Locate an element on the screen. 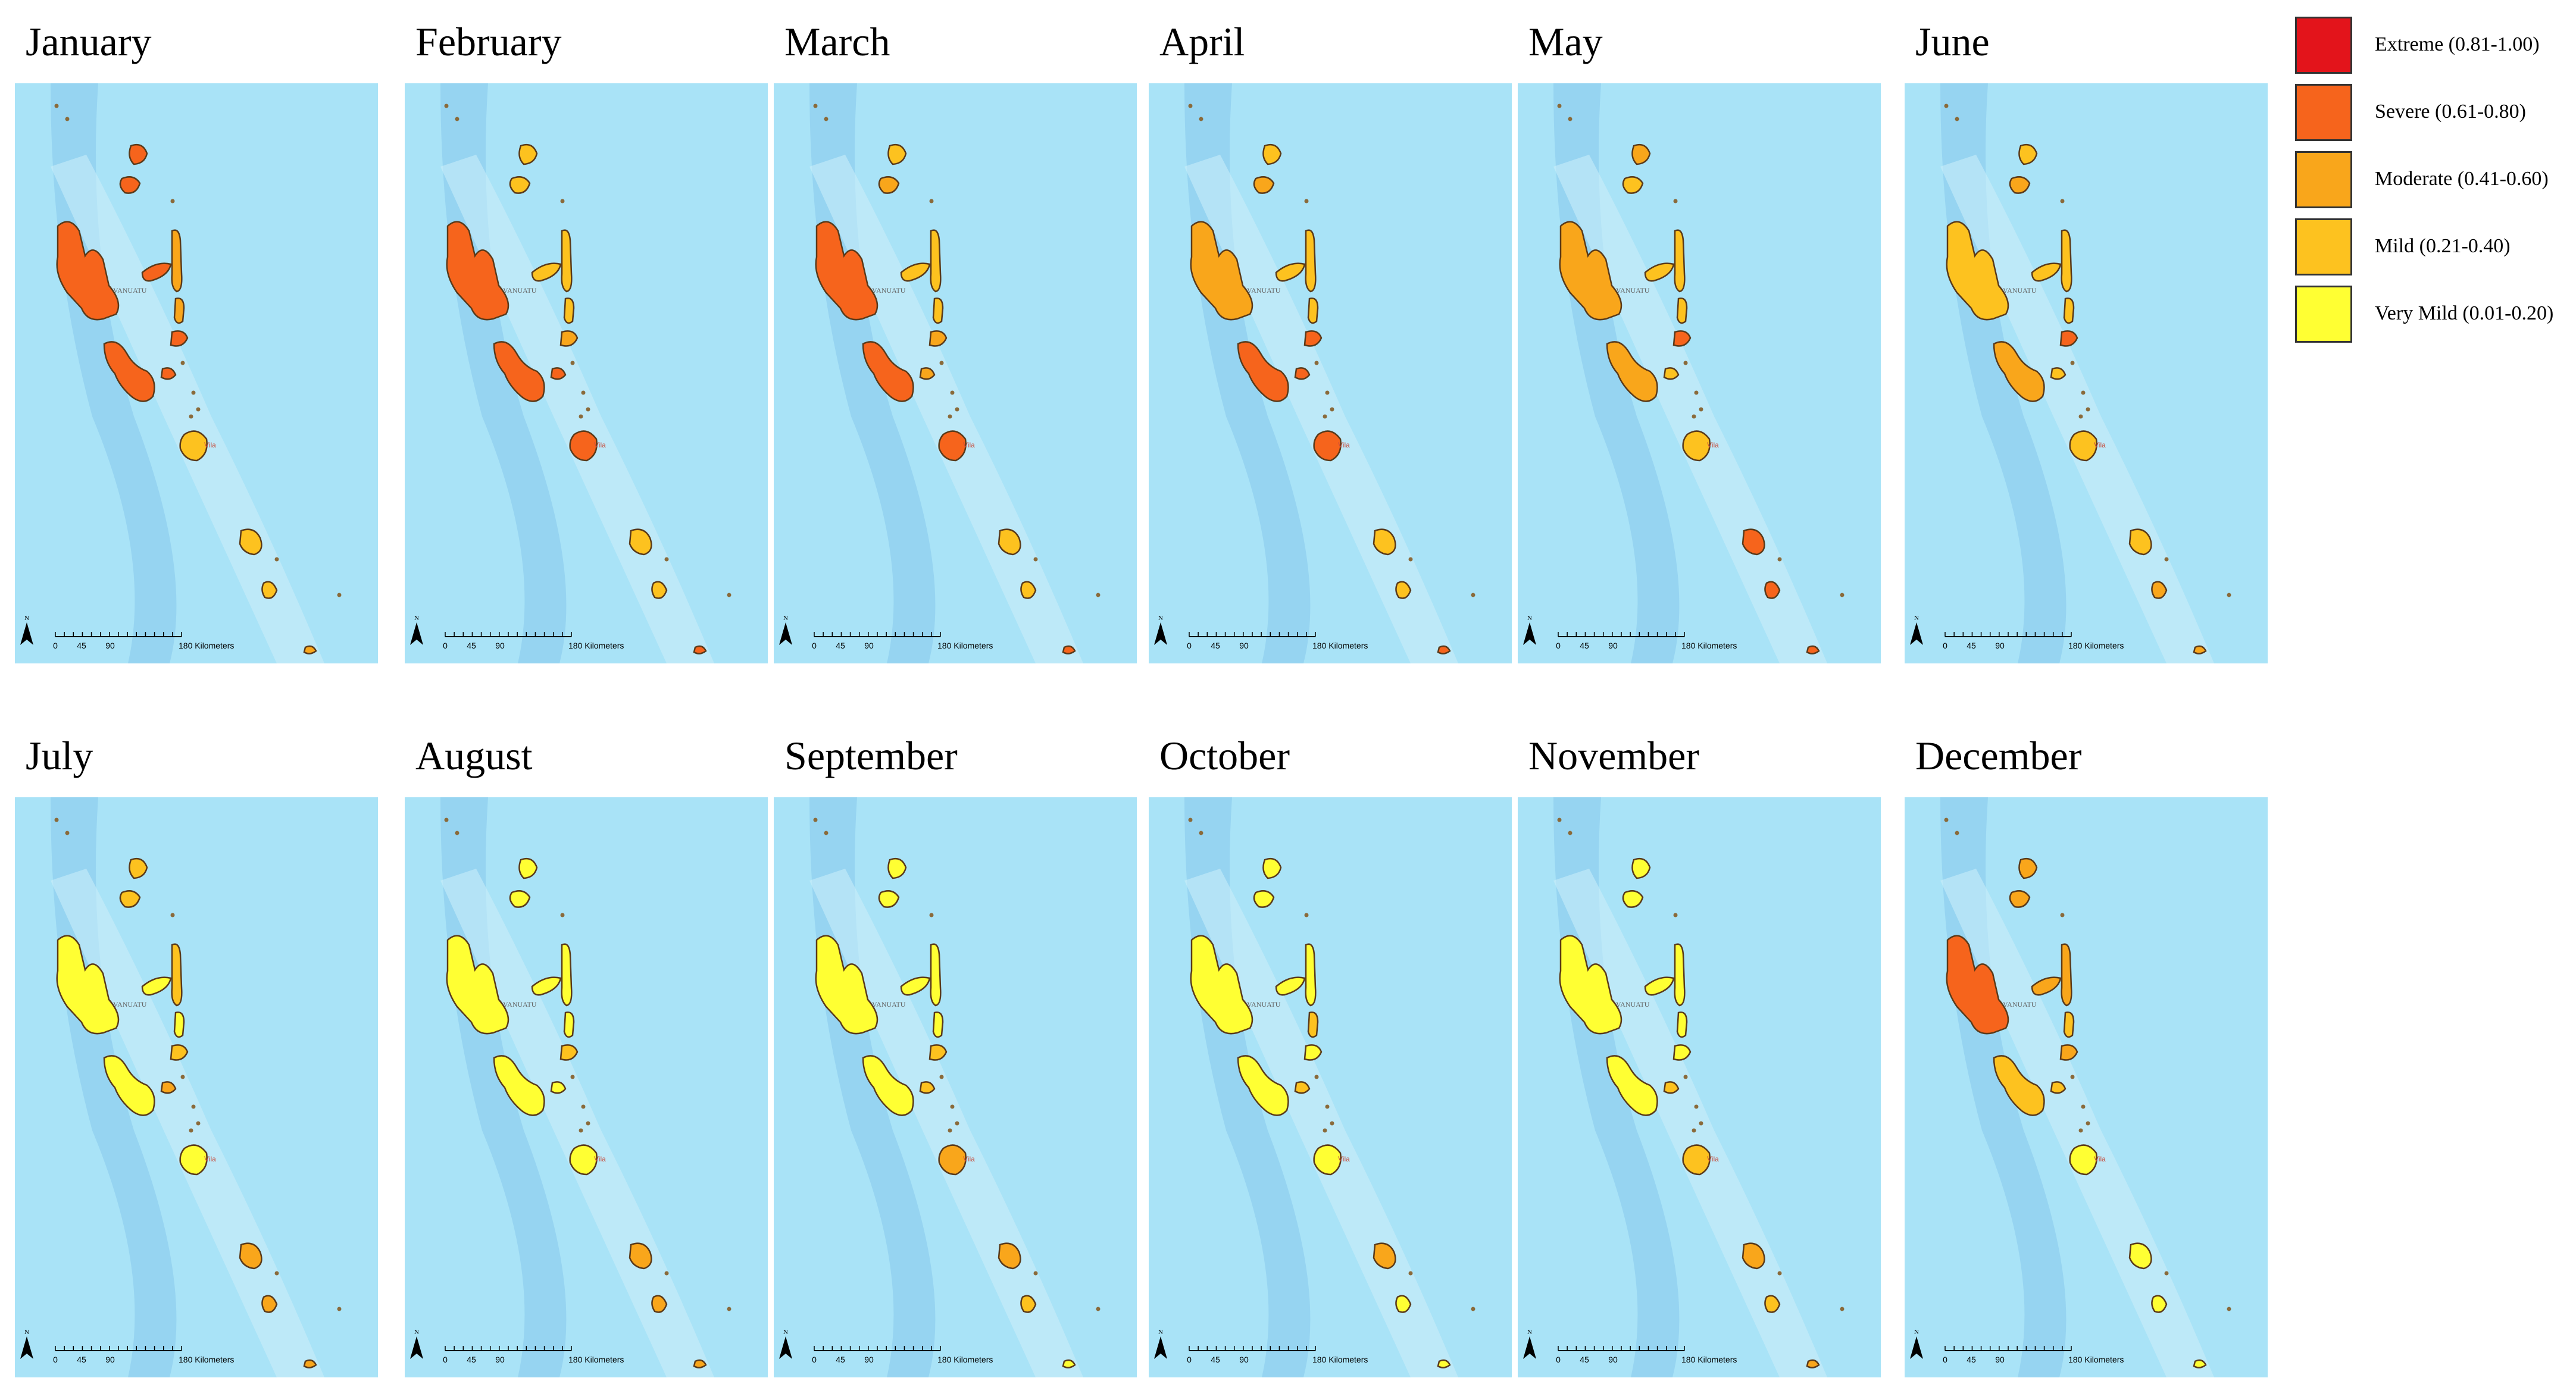 This screenshot has width=2576, height=1400. month-title: December is located at coordinates (1998, 755).